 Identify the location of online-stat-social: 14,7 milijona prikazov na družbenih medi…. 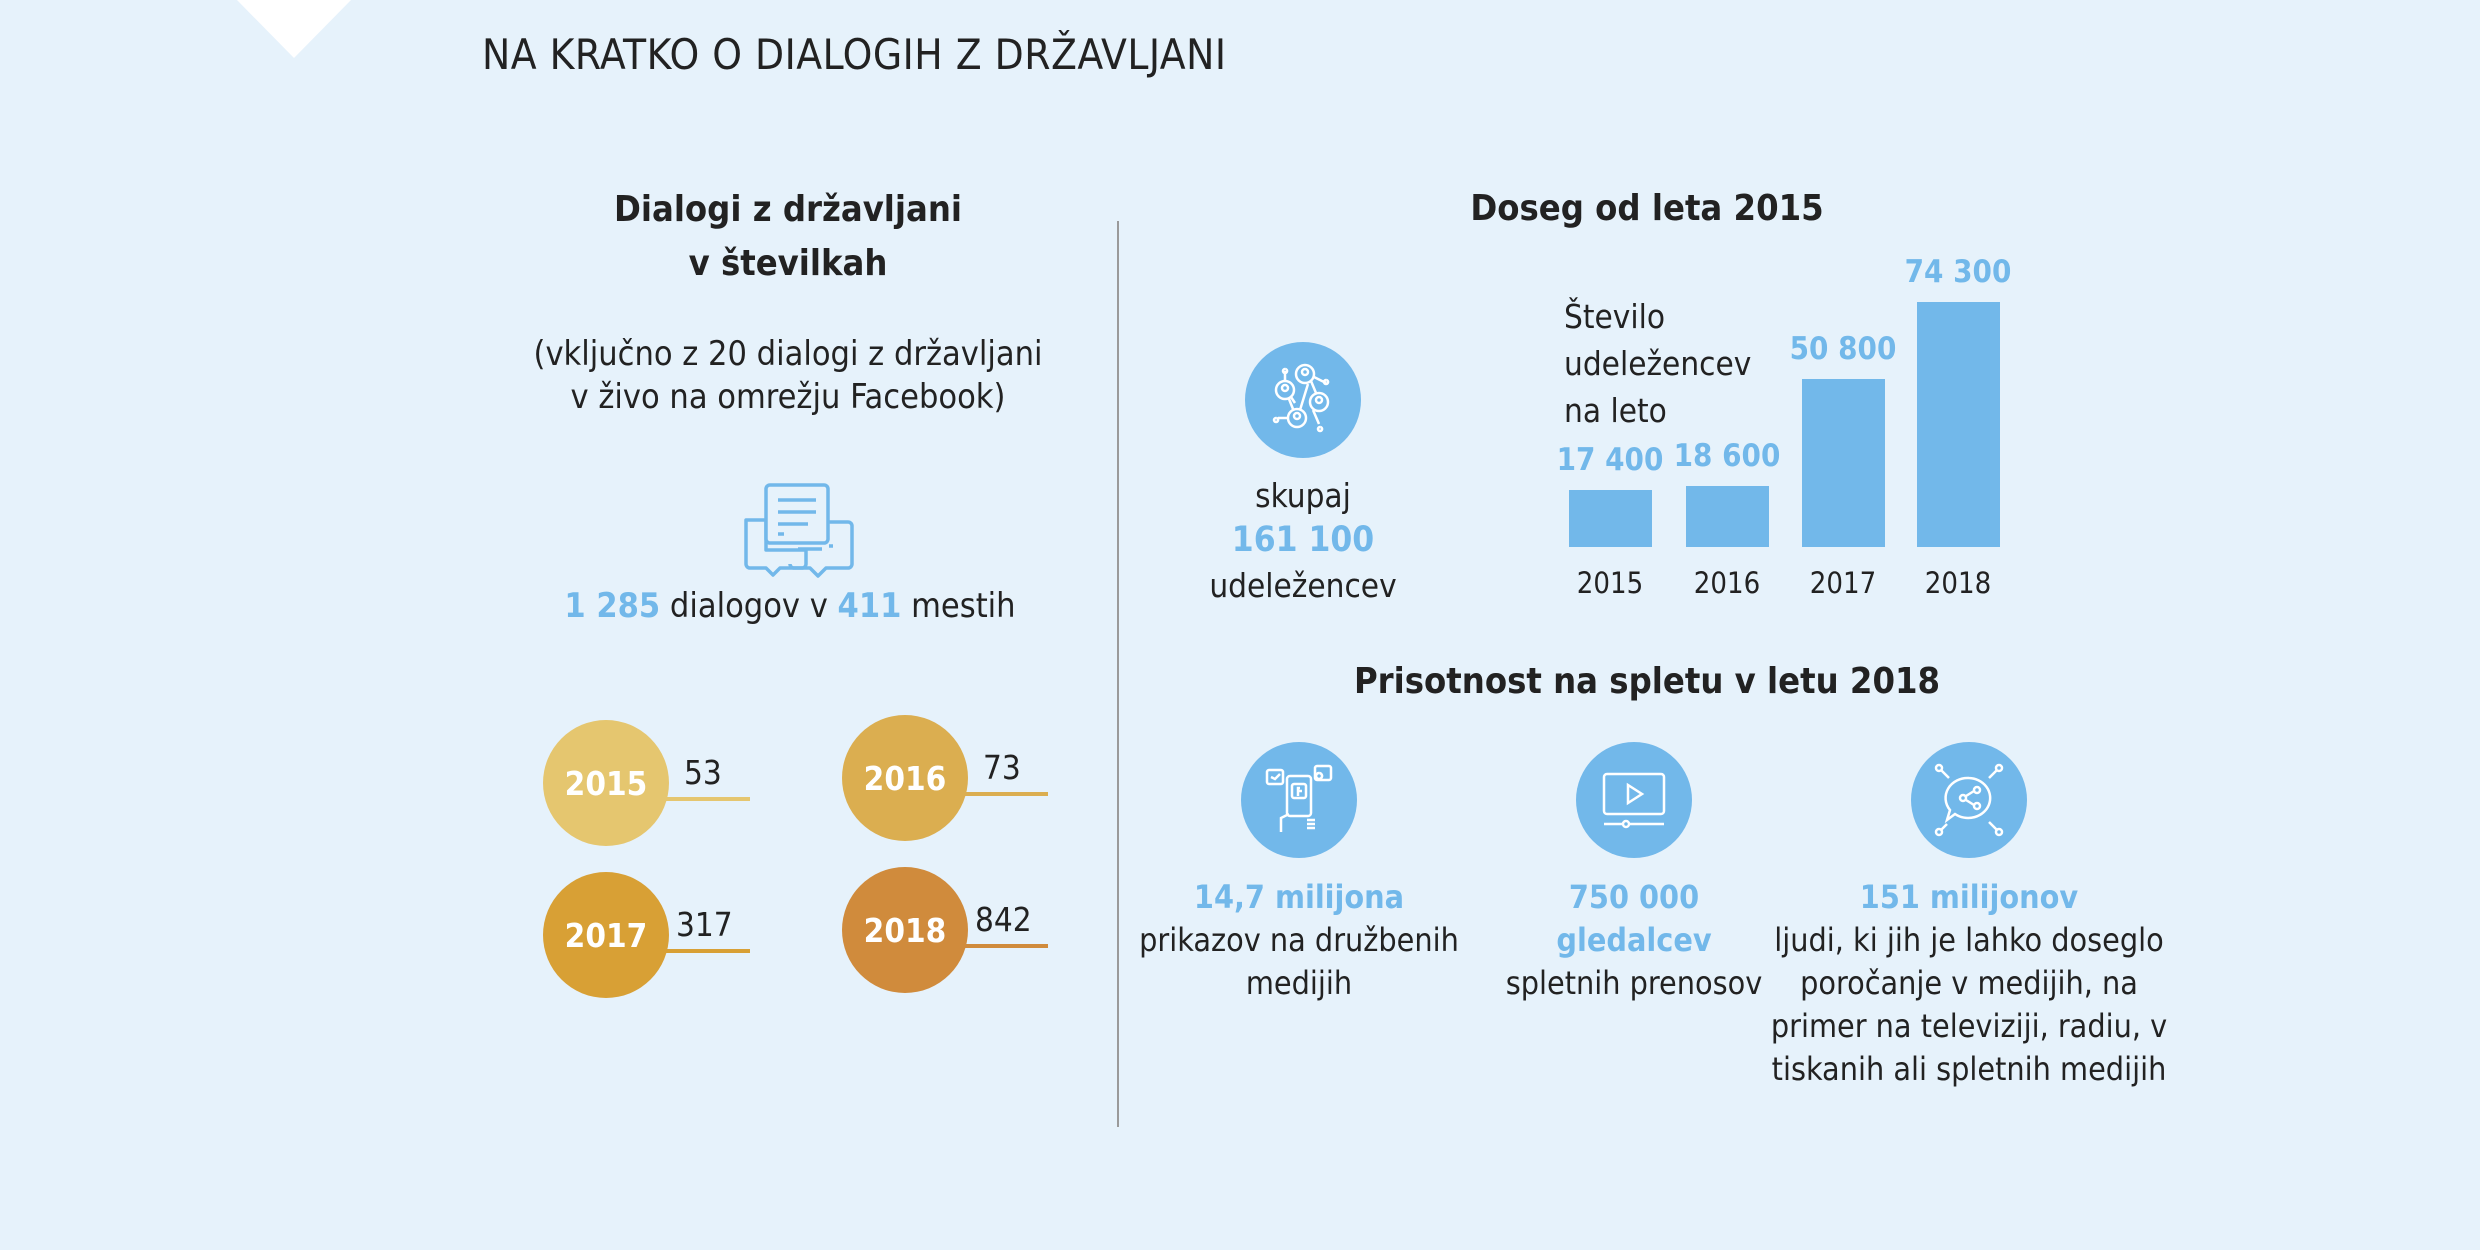
(1299, 940).